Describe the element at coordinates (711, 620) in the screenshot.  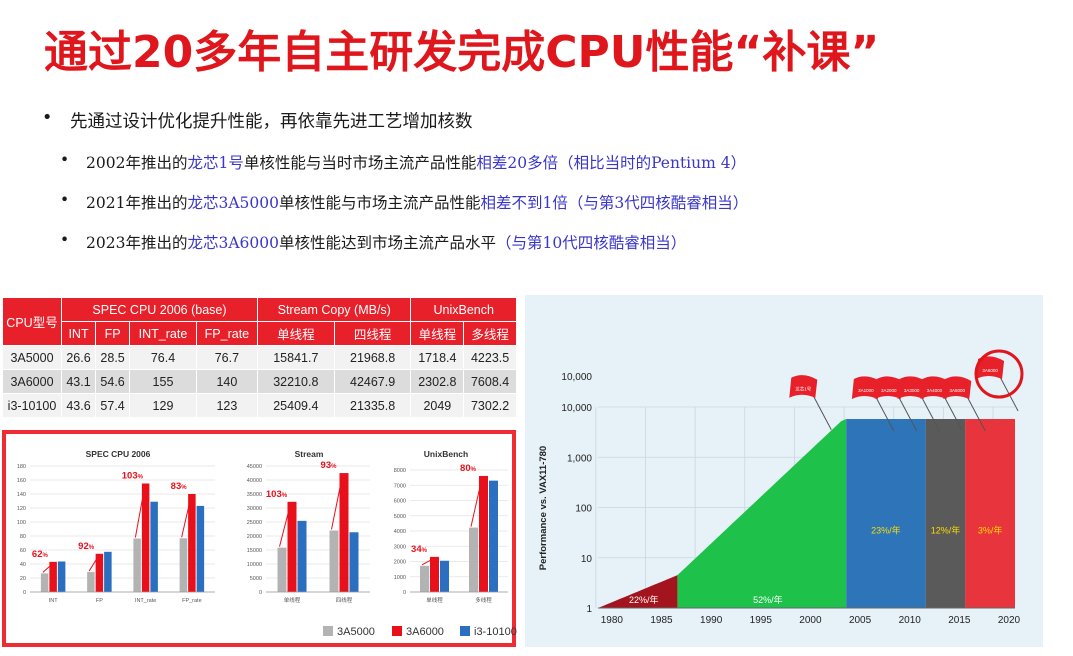
I see `x-tick-label: 1990` at that location.